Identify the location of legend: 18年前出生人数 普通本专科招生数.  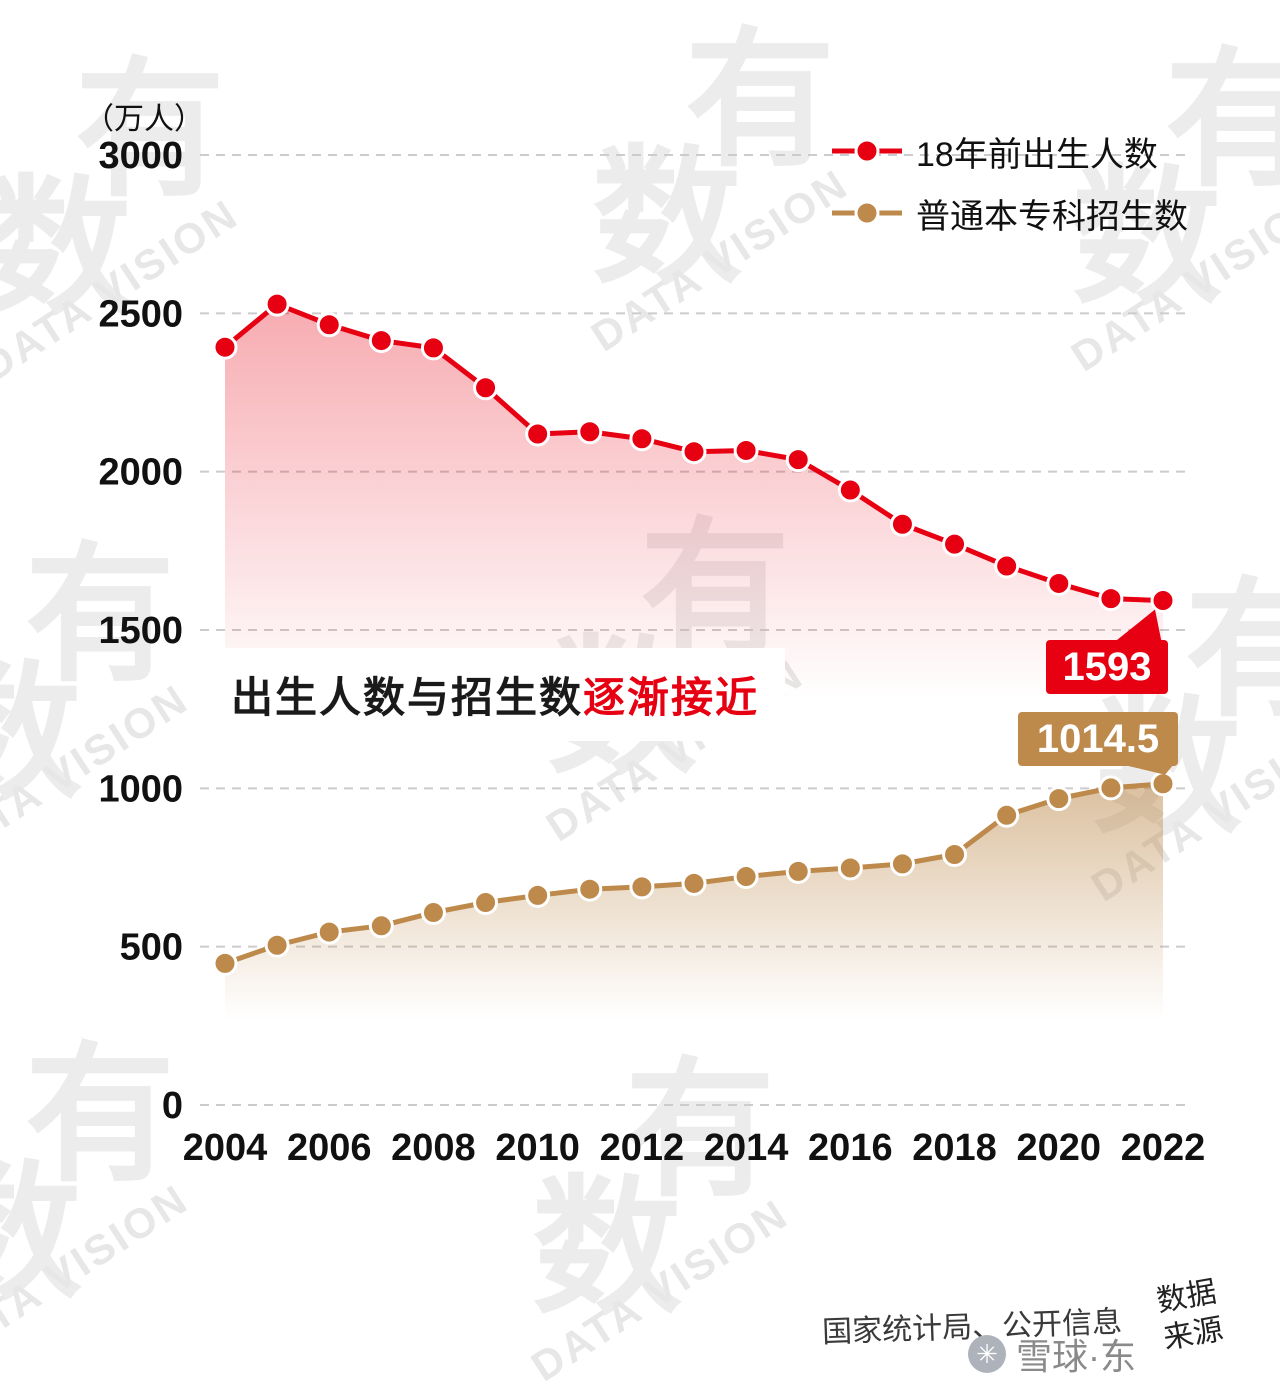
(1009, 182).